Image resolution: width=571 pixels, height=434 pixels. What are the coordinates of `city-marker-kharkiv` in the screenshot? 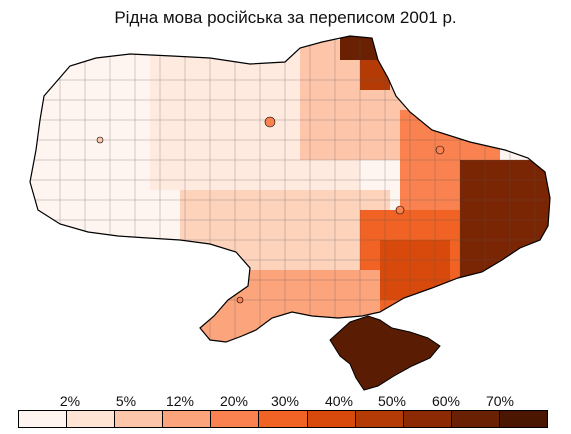 It's located at (440, 150).